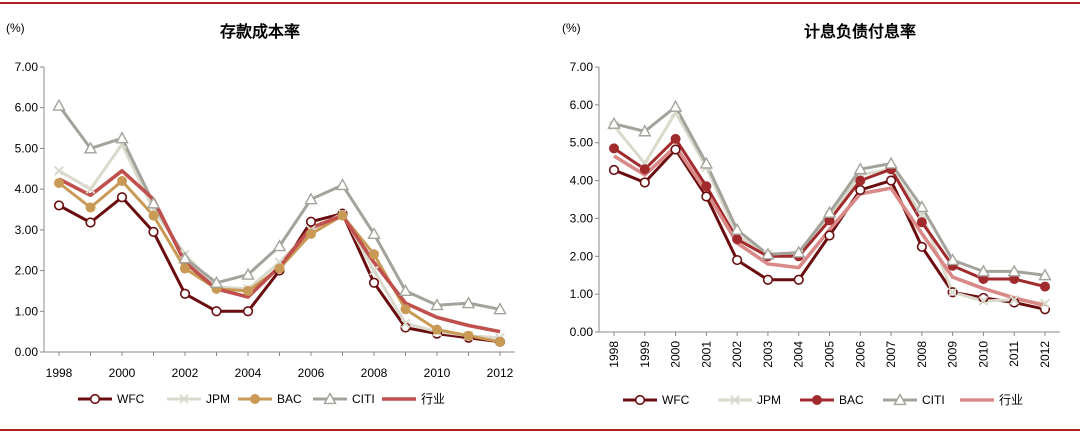 This screenshot has height=432, width=1080. I want to click on x-tick-label: 2011, so click(1014, 354).